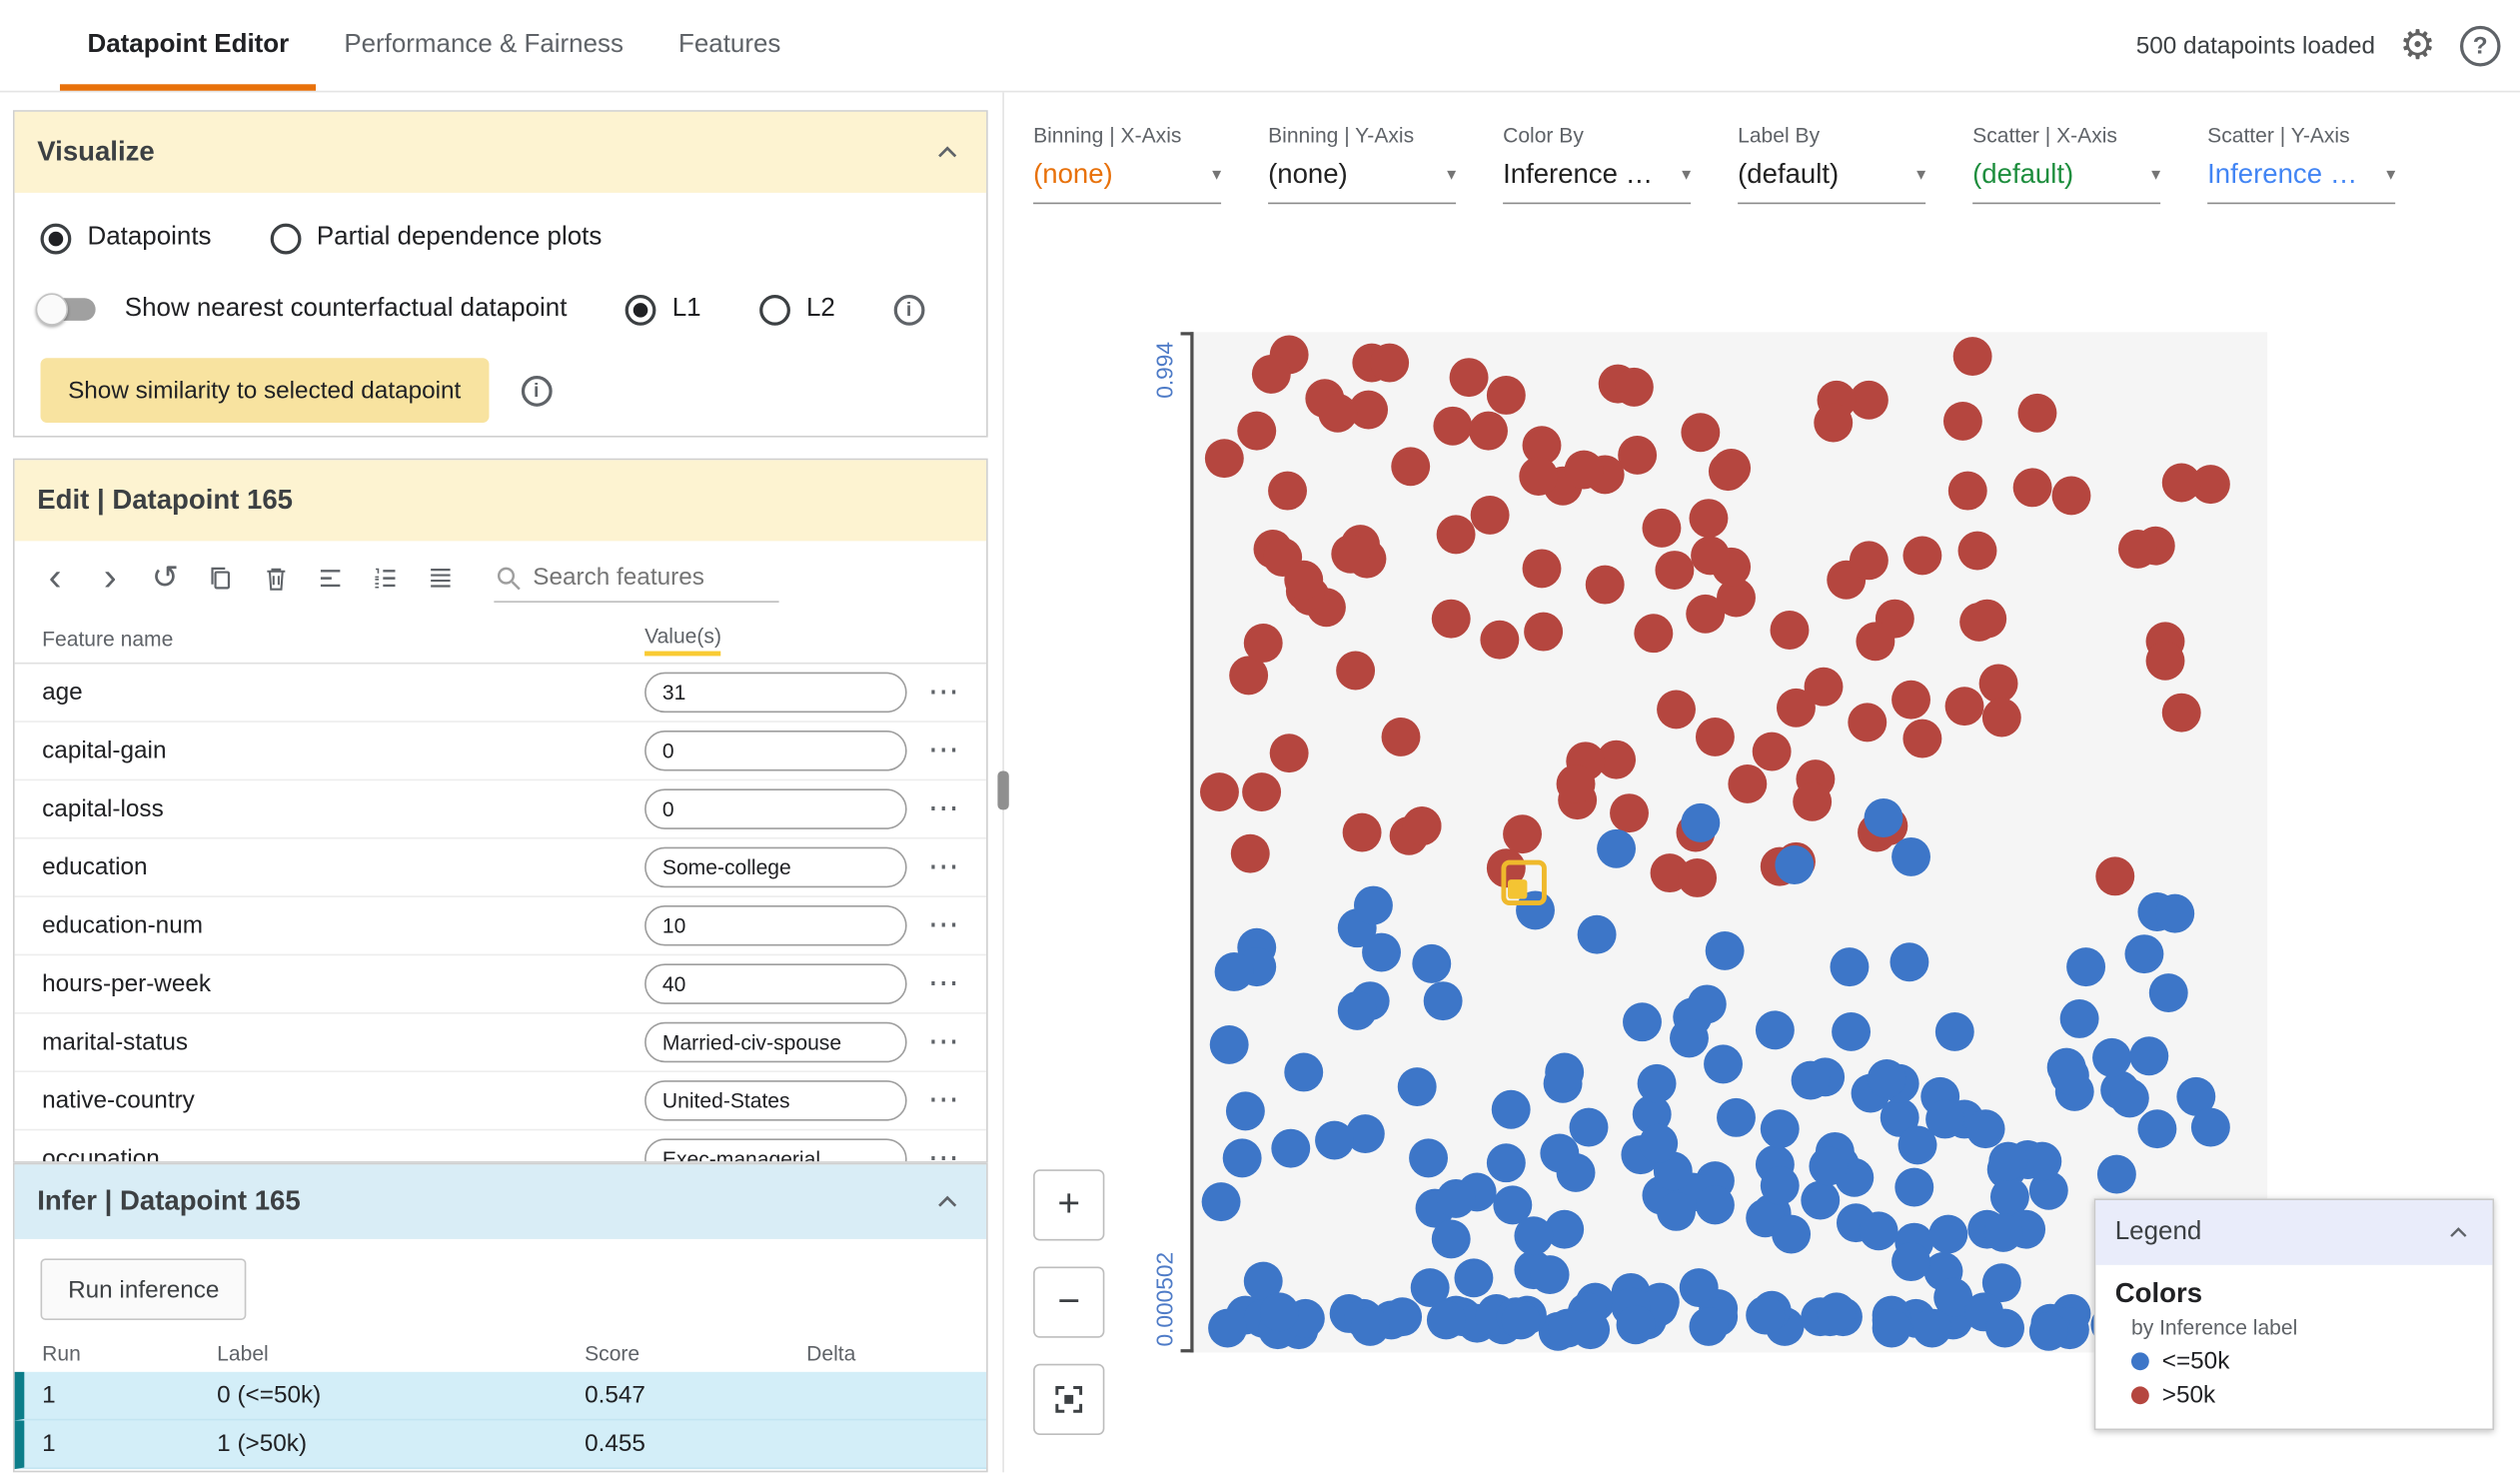 The width and height of the screenshot is (2520, 1473). Describe the element at coordinates (651, 578) in the screenshot. I see `search-features-input` at that location.